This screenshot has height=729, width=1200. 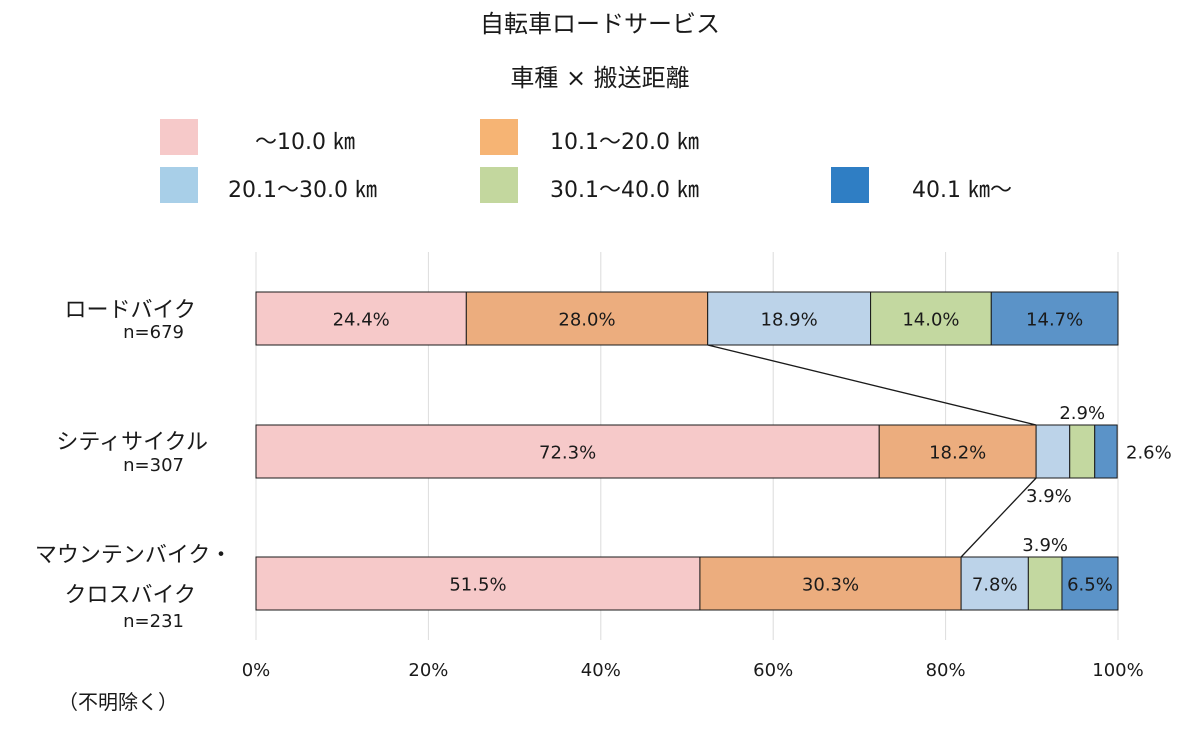 What do you see at coordinates (118, 702) in the screenshot?
I see `footnote: （不明除く）` at bounding box center [118, 702].